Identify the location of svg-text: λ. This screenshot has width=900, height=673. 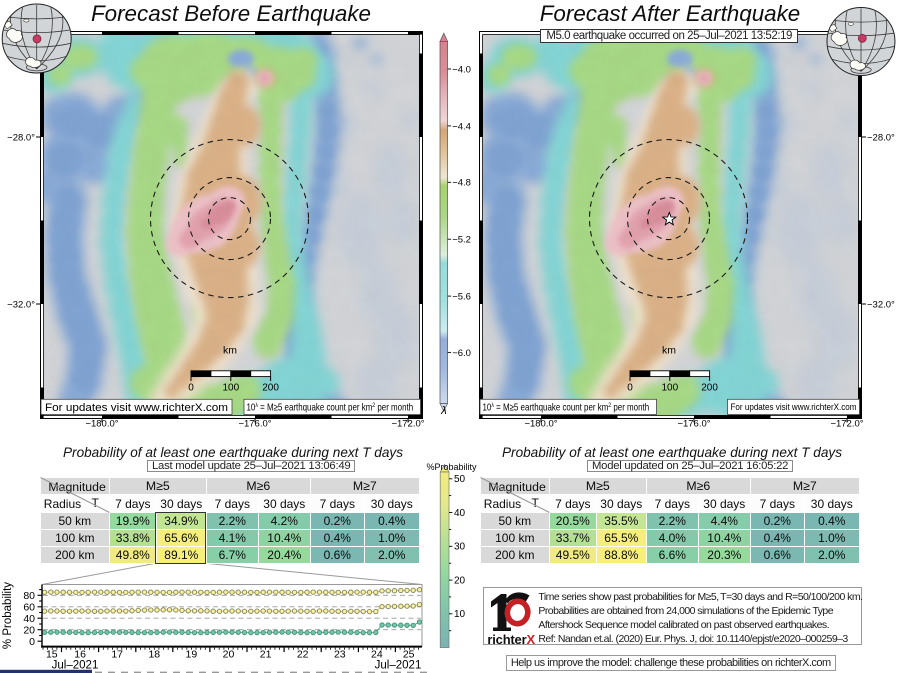
(443, 411).